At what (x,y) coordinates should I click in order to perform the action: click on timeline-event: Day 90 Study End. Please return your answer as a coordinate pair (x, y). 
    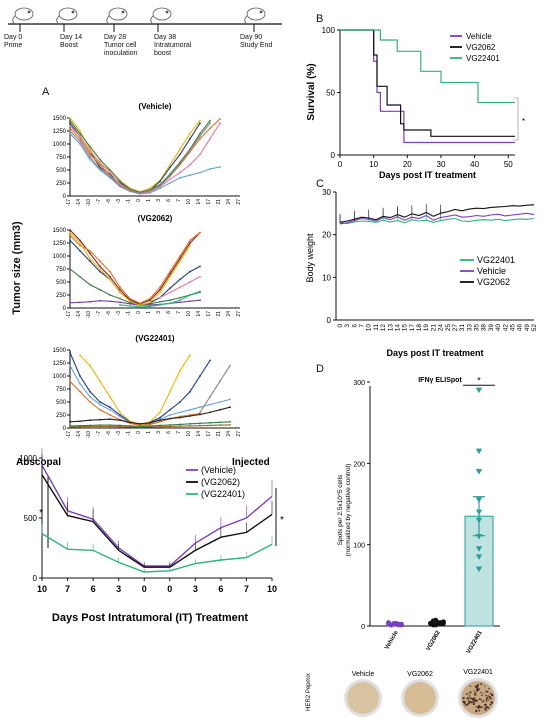
    Looking at the image, I should click on (265, 42).